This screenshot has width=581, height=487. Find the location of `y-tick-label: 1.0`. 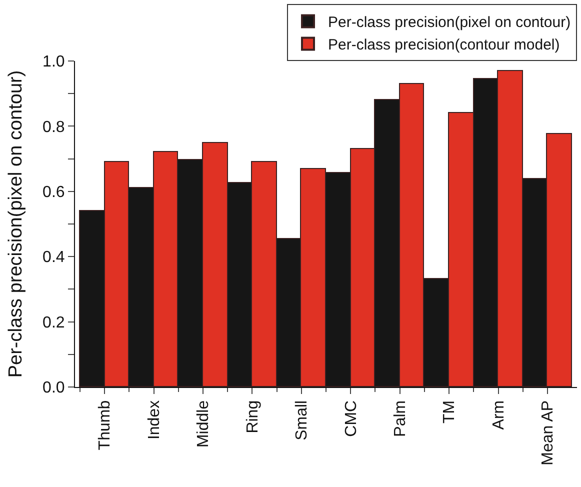

y-tick-label: 1.0 is located at coordinates (53, 62).